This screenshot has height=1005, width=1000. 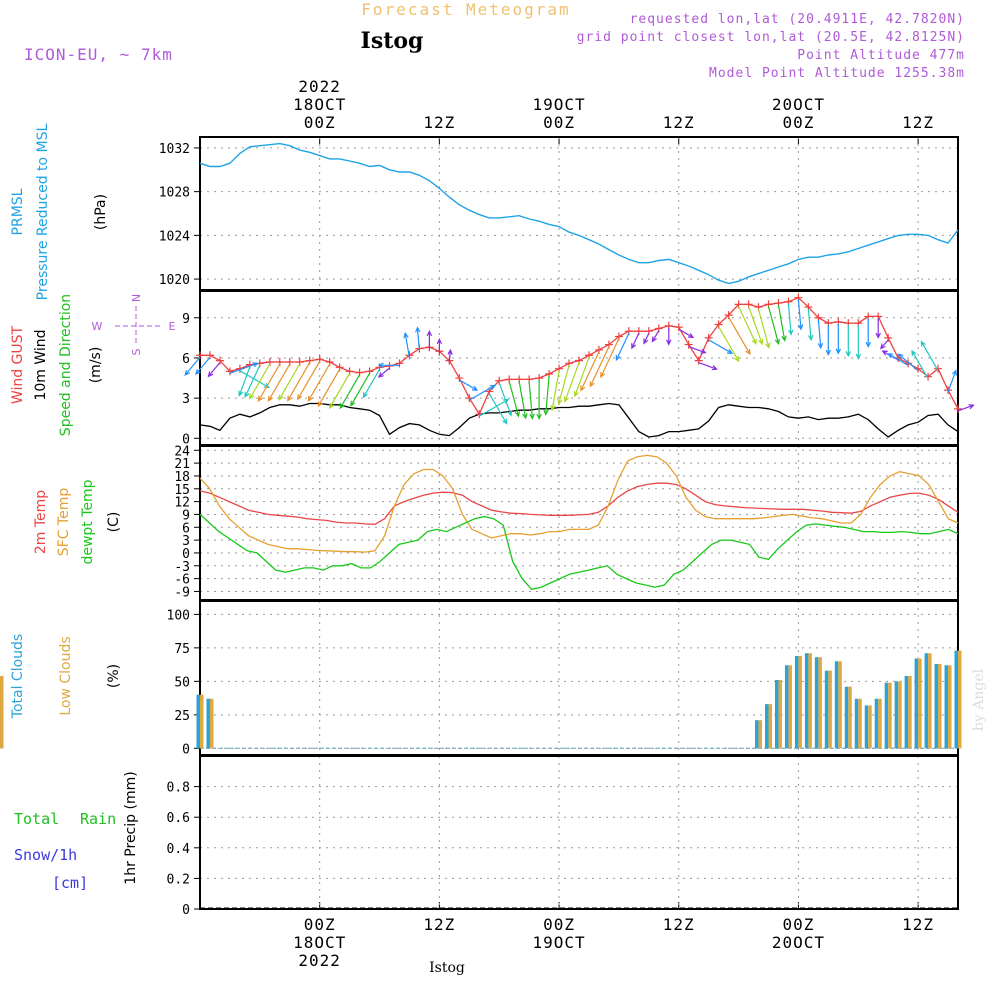 What do you see at coordinates (558, 942) in the screenshot?
I see `bottom-time-label: 19OCT` at bounding box center [558, 942].